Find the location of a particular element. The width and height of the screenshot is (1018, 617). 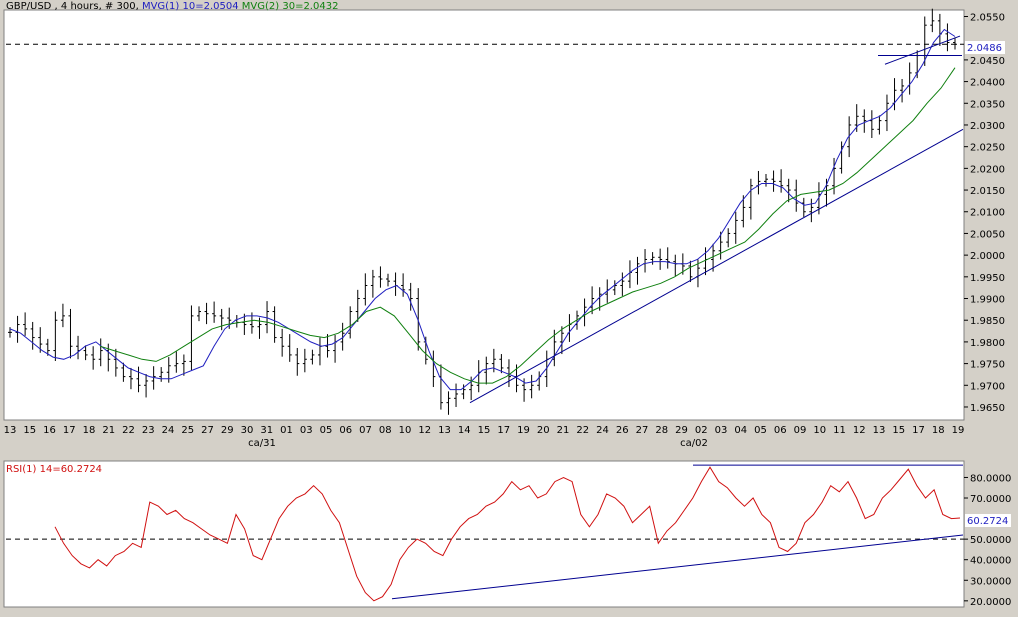

price-x-tick-label: 01 is located at coordinates (286, 430).